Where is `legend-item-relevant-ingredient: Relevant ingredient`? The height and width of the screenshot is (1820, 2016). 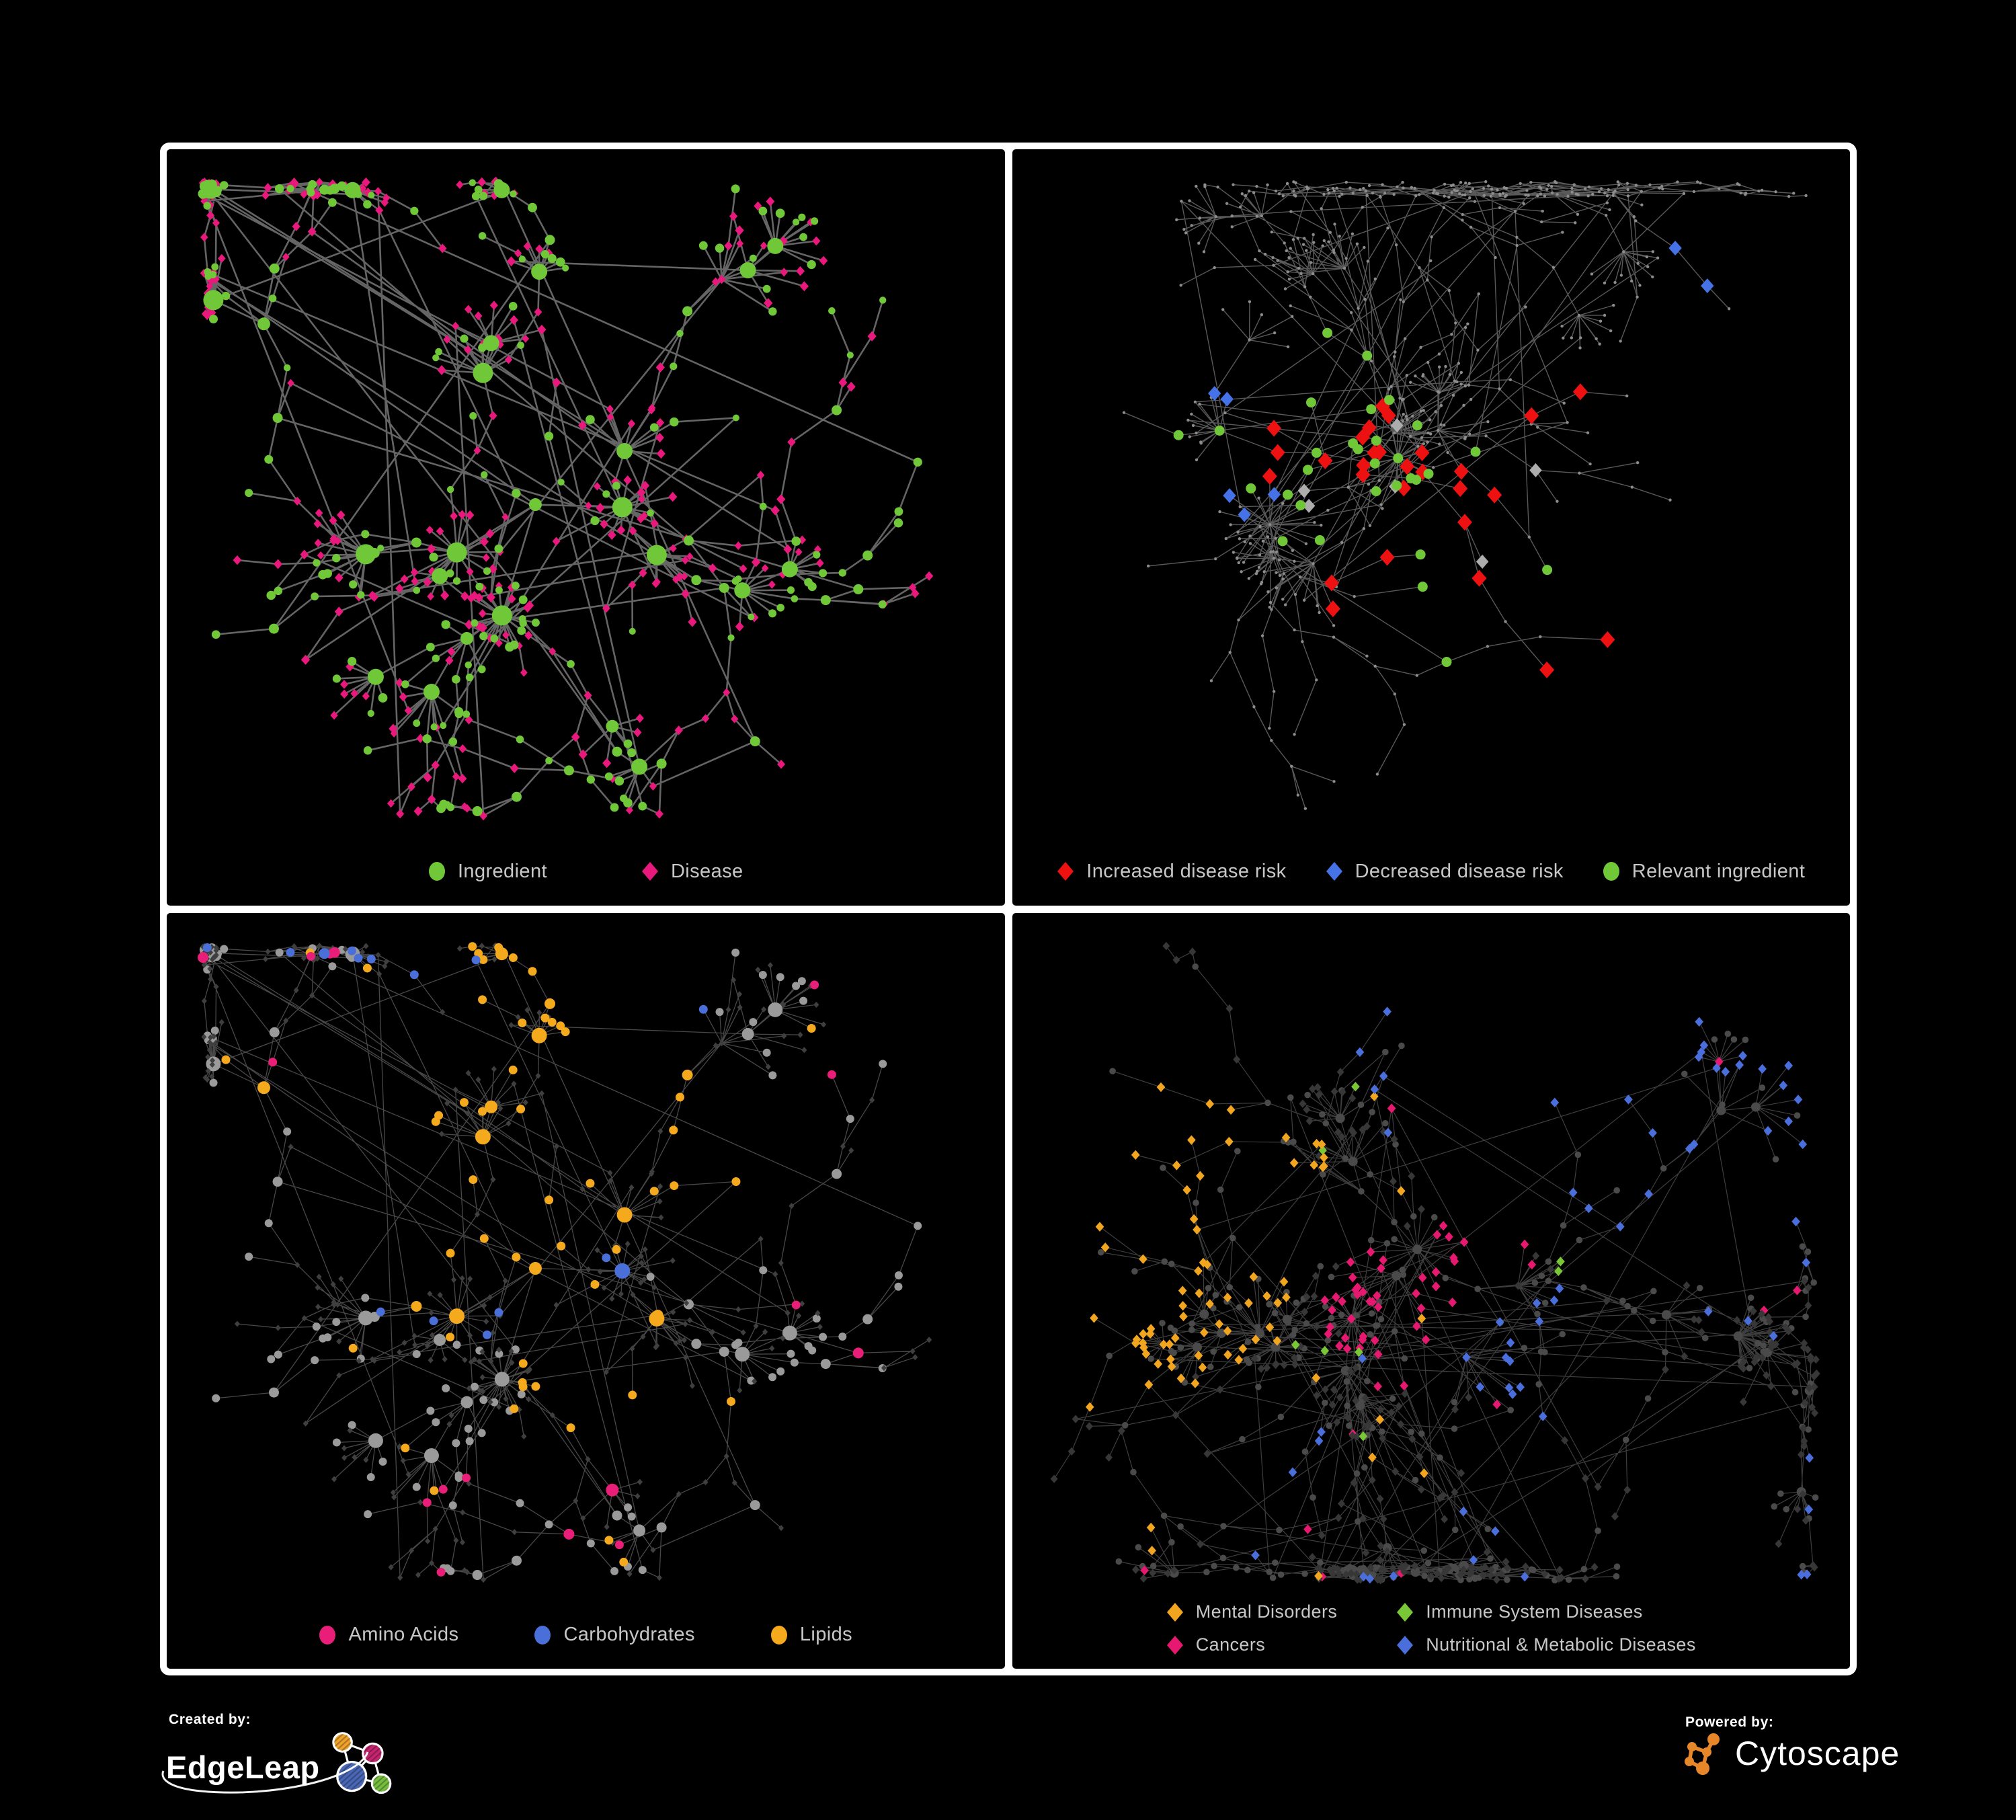 legend-item-relevant-ingredient: Relevant ingredient is located at coordinates (1704, 872).